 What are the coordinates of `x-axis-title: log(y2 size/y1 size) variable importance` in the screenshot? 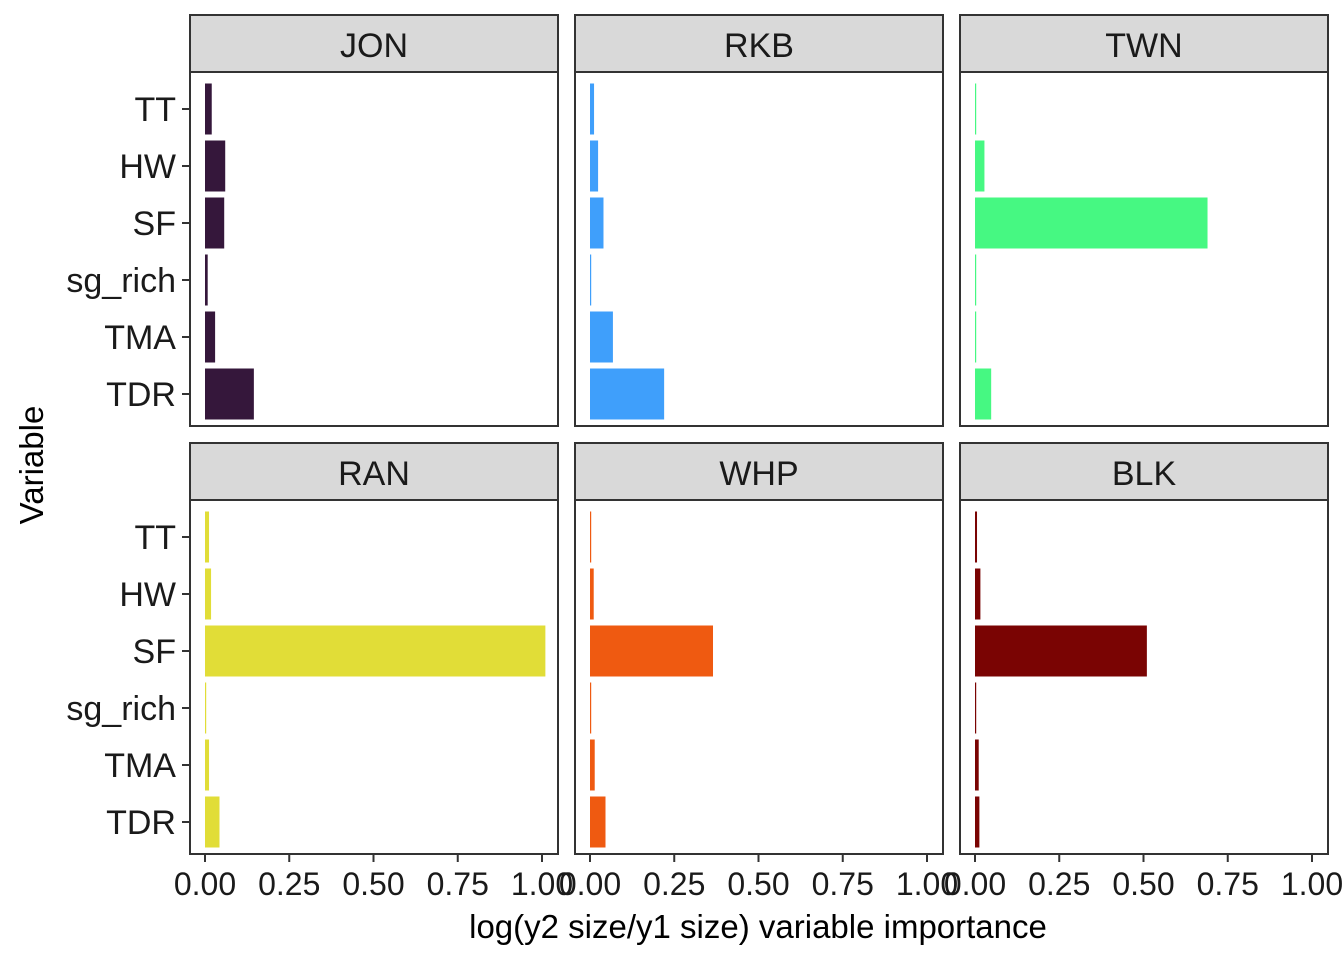 It's located at (758, 926).